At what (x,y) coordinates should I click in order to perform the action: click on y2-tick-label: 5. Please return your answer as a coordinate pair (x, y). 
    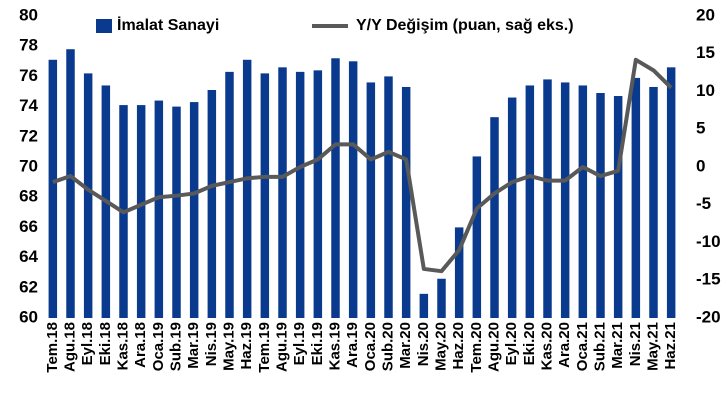
    Looking at the image, I should click on (700, 128).